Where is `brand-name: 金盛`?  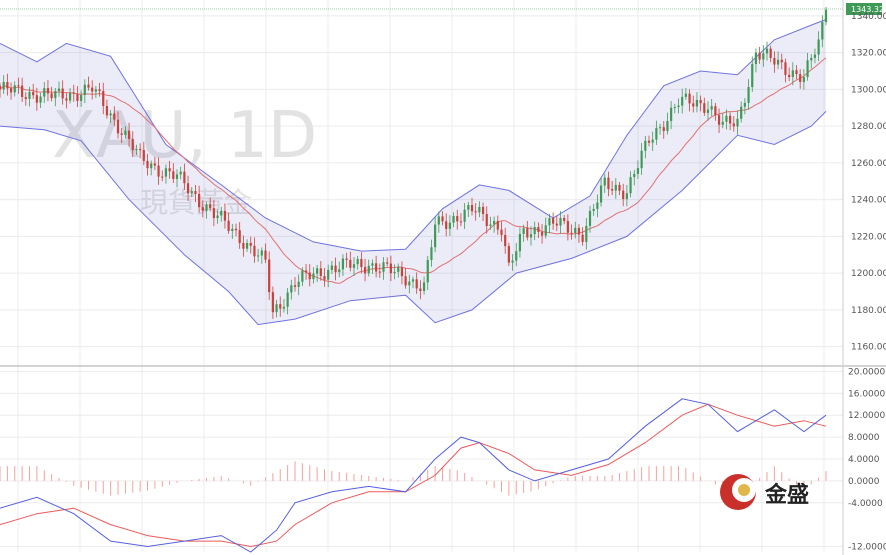 brand-name: 金盛 is located at coordinates (786, 495).